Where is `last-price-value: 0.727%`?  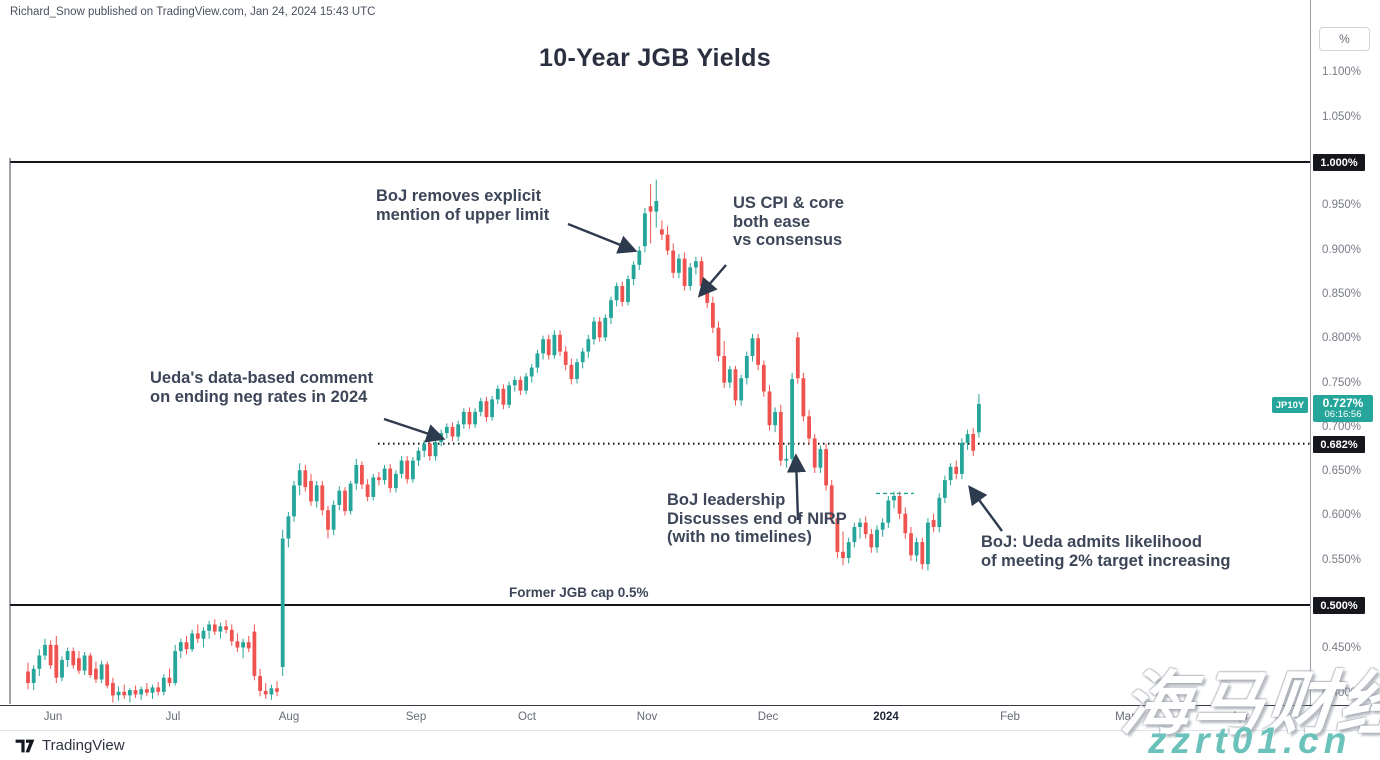
last-price-value: 0.727% is located at coordinates (1343, 403).